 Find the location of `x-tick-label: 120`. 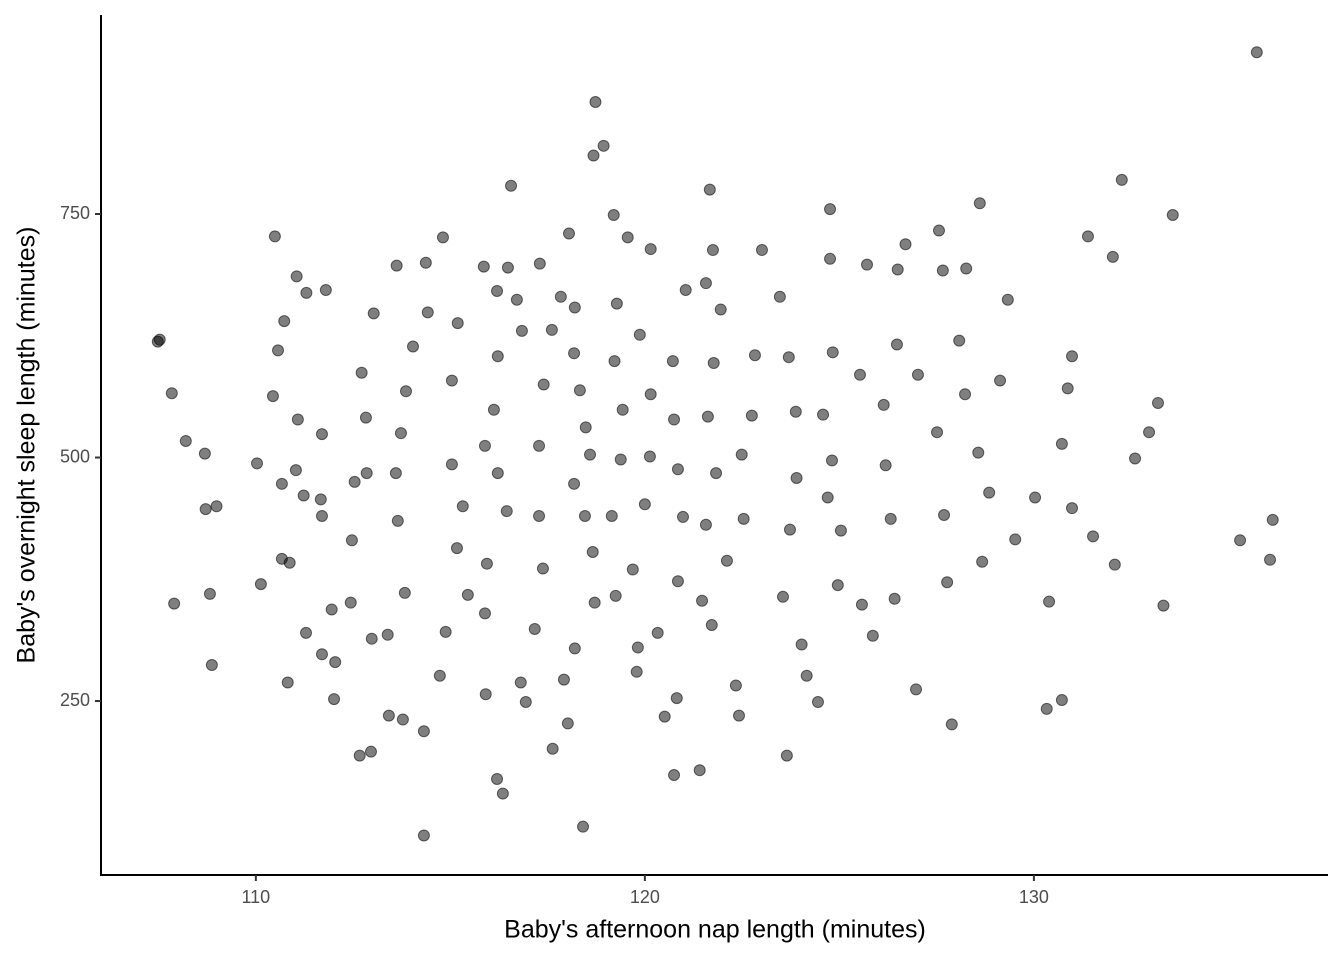

x-tick-label: 120 is located at coordinates (645, 897).